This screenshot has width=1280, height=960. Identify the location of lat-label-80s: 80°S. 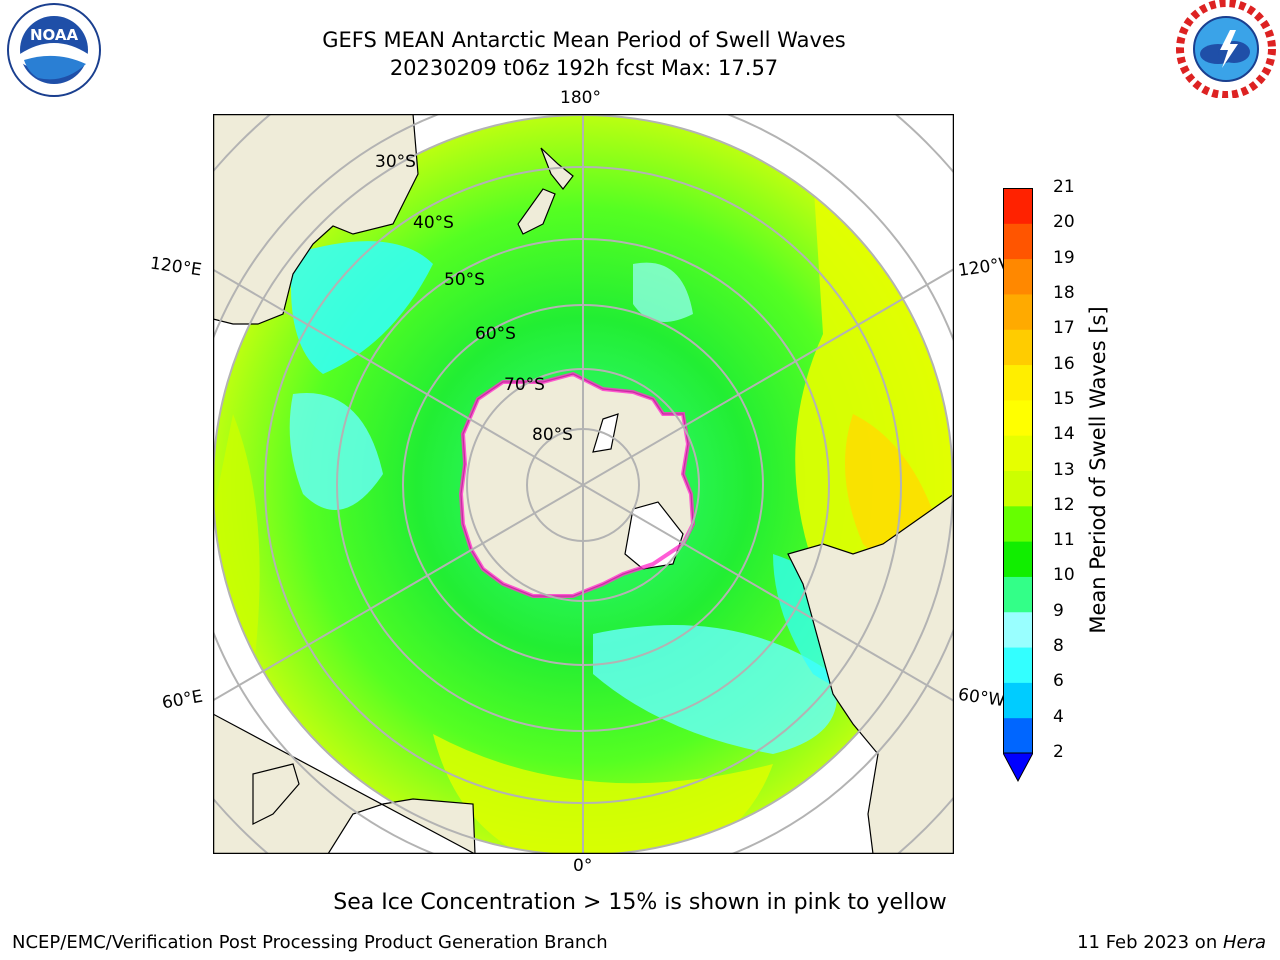
(552, 435).